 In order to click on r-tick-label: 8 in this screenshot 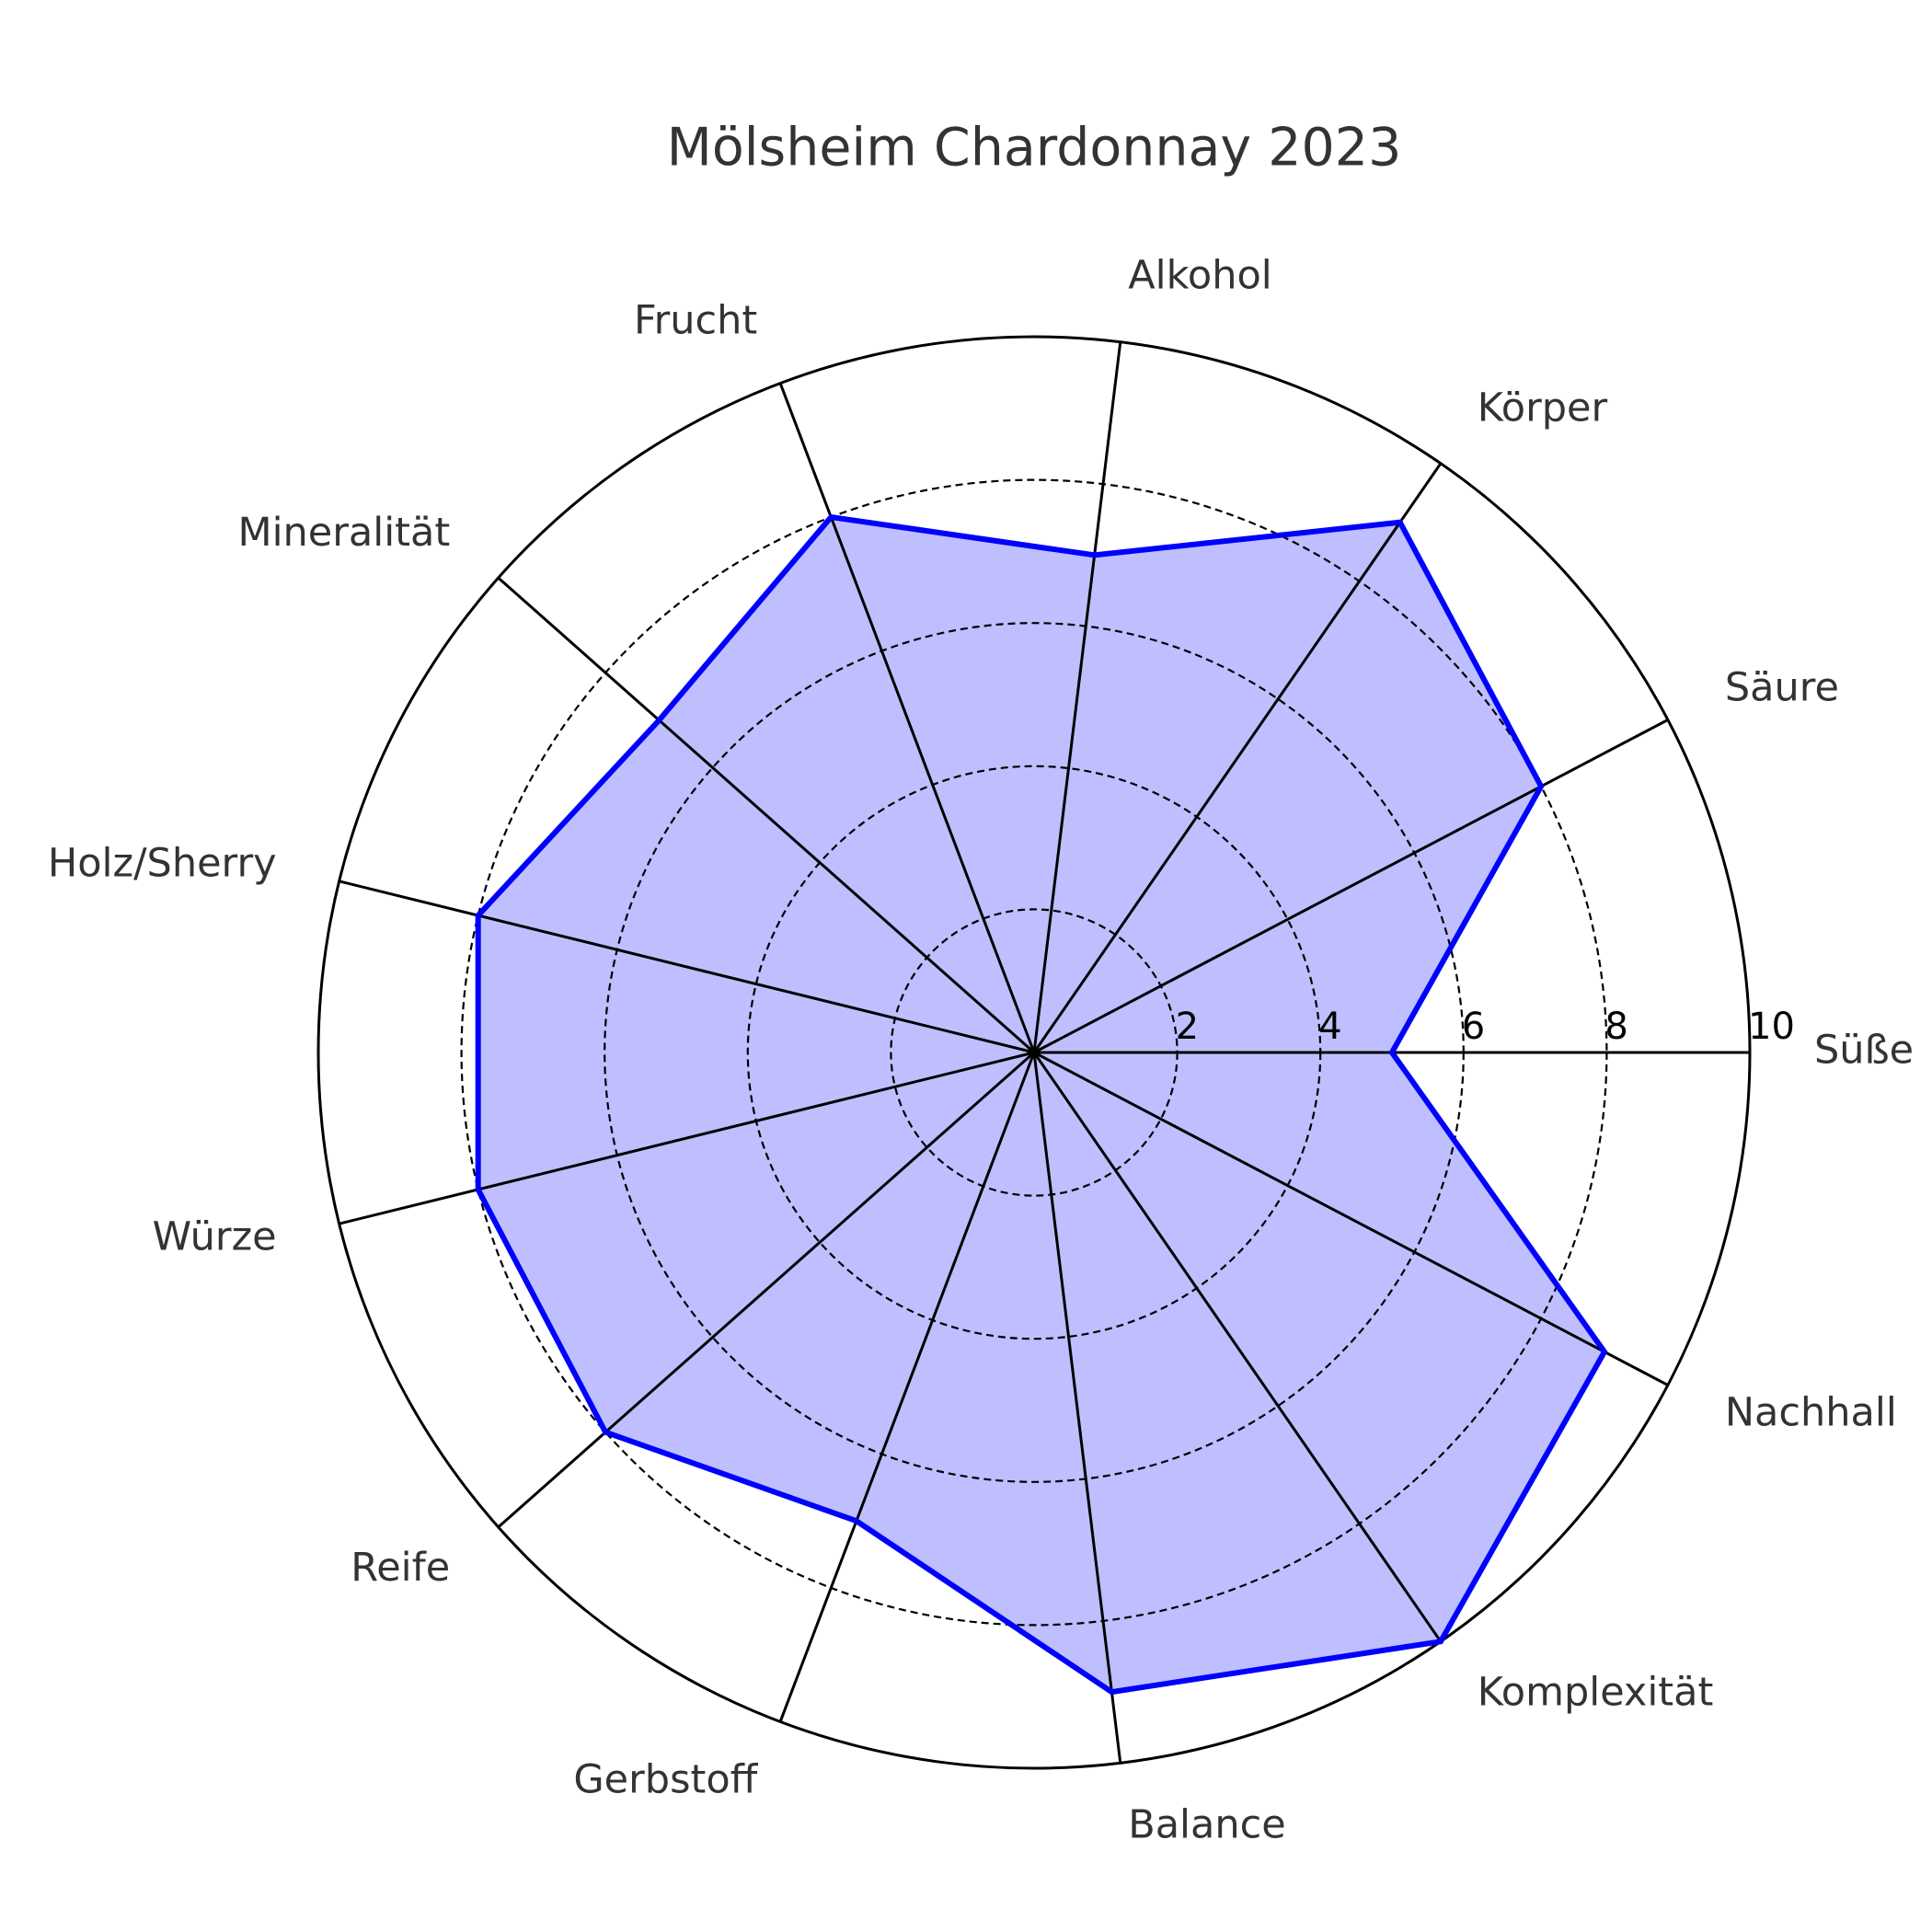, I will do `click(1615, 1027)`.